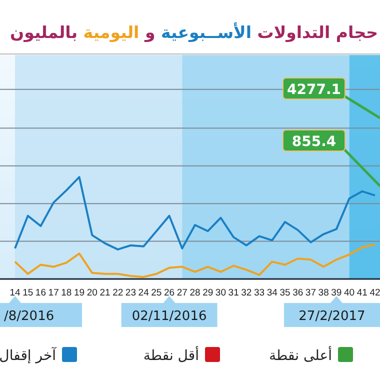 This screenshot has height=372, width=380. I want to click on x-tick-label: 16, so click(40, 293).